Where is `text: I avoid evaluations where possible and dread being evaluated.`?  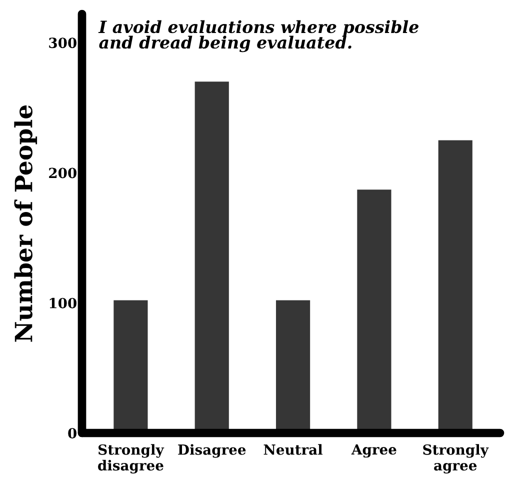
text: I avoid evaluations where possible and dread being evaluated. is located at coordinates (258, 36).